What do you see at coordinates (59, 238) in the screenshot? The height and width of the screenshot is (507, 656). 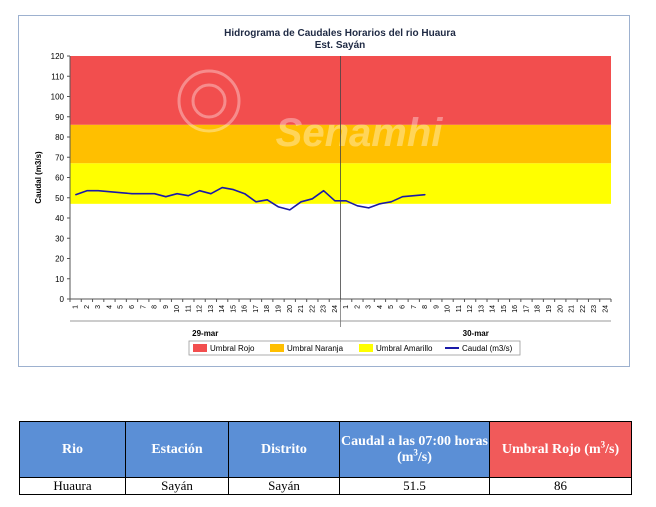 I see `y-tick-label: 30` at bounding box center [59, 238].